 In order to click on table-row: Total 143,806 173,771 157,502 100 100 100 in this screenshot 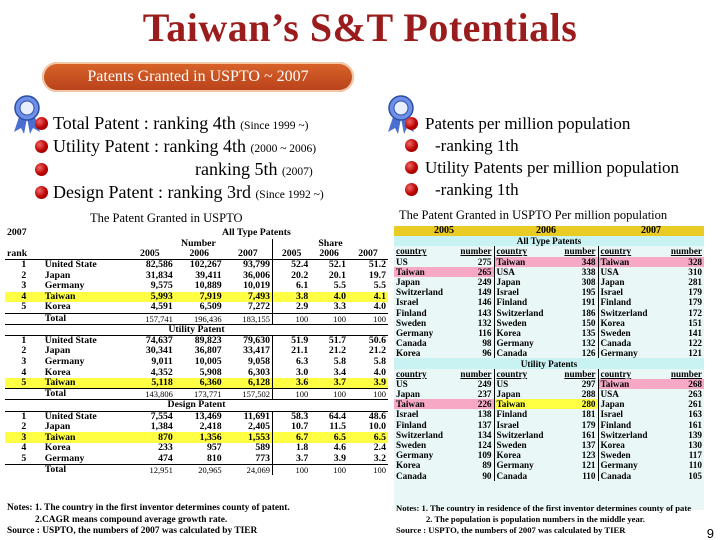, I will do `click(196, 394)`.